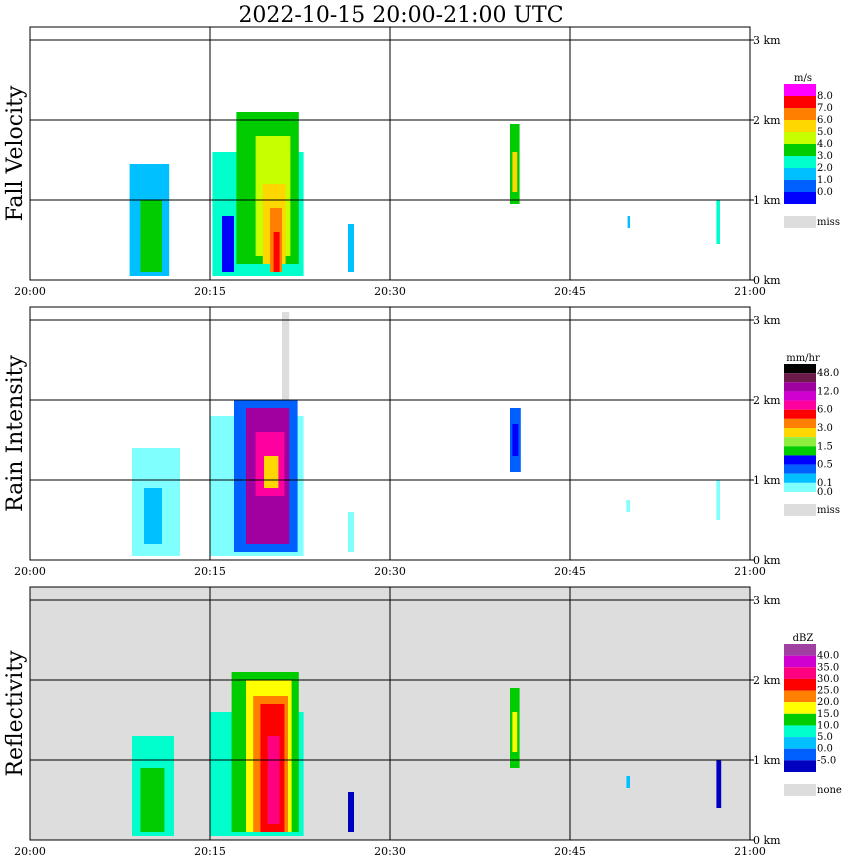  Describe the element at coordinates (15, 153) in the screenshot. I see `y-axis-label: Fall Velocity` at that location.